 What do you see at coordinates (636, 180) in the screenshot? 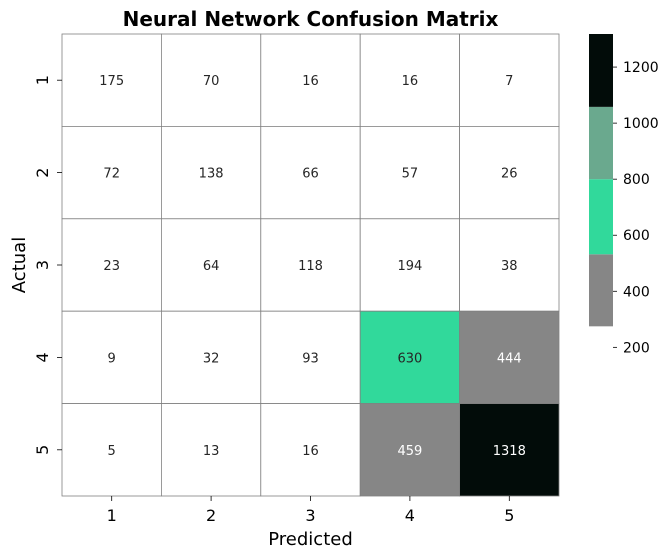
I see `colorbar-tick-label: 800` at bounding box center [636, 180].